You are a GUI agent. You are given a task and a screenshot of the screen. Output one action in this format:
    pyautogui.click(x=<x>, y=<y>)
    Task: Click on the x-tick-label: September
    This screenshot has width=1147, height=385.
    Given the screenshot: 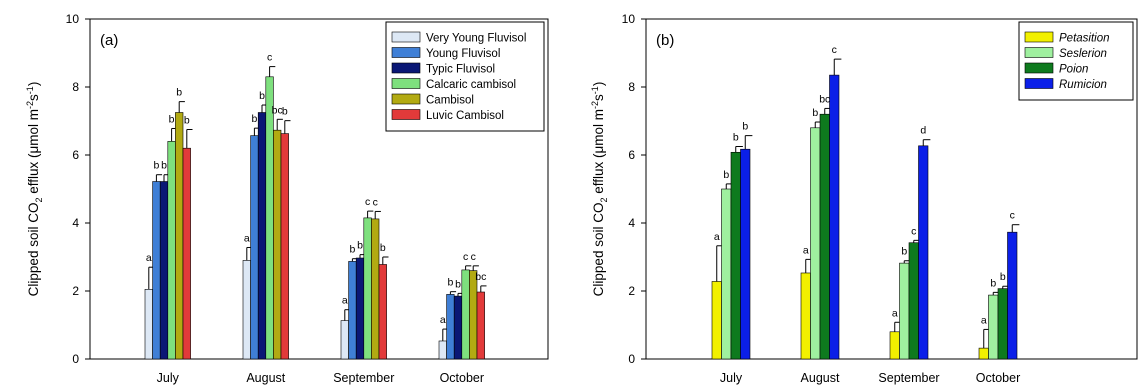 What is the action you would take?
    pyautogui.click(x=363, y=378)
    